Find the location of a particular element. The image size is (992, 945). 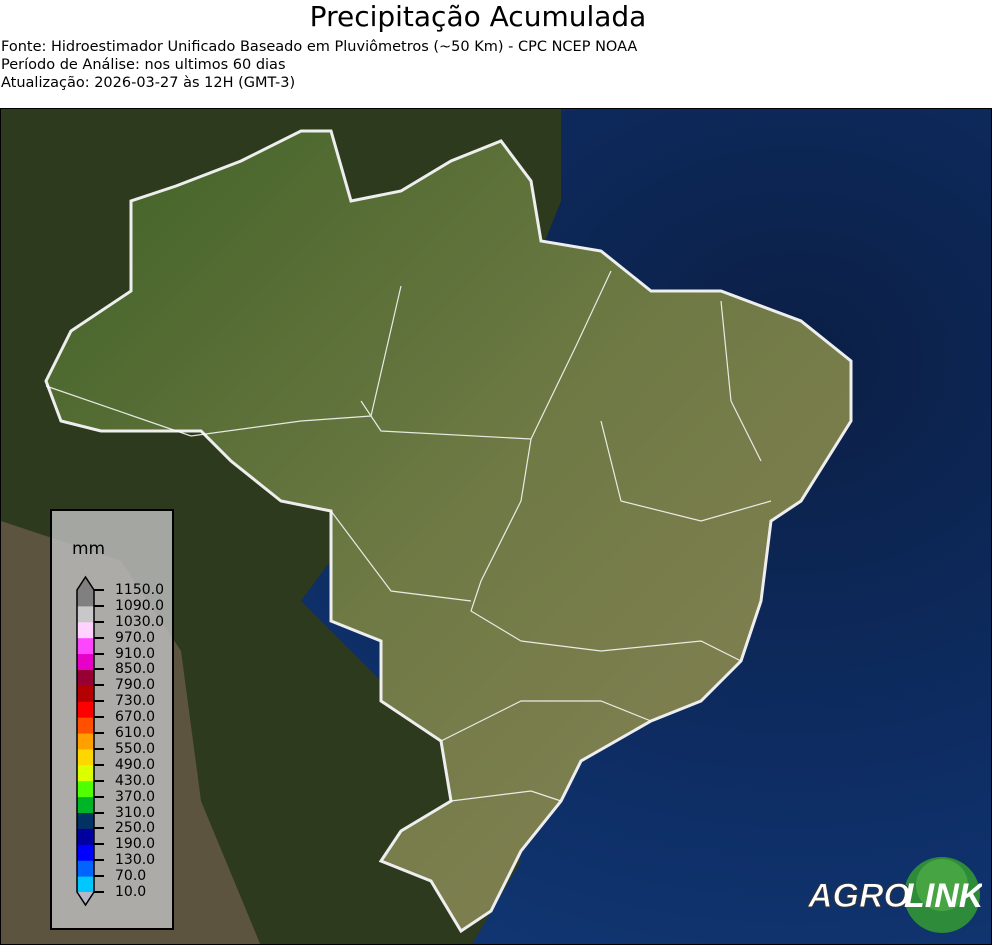

colorbar-tick-label: 310.0 is located at coordinates (135, 812).